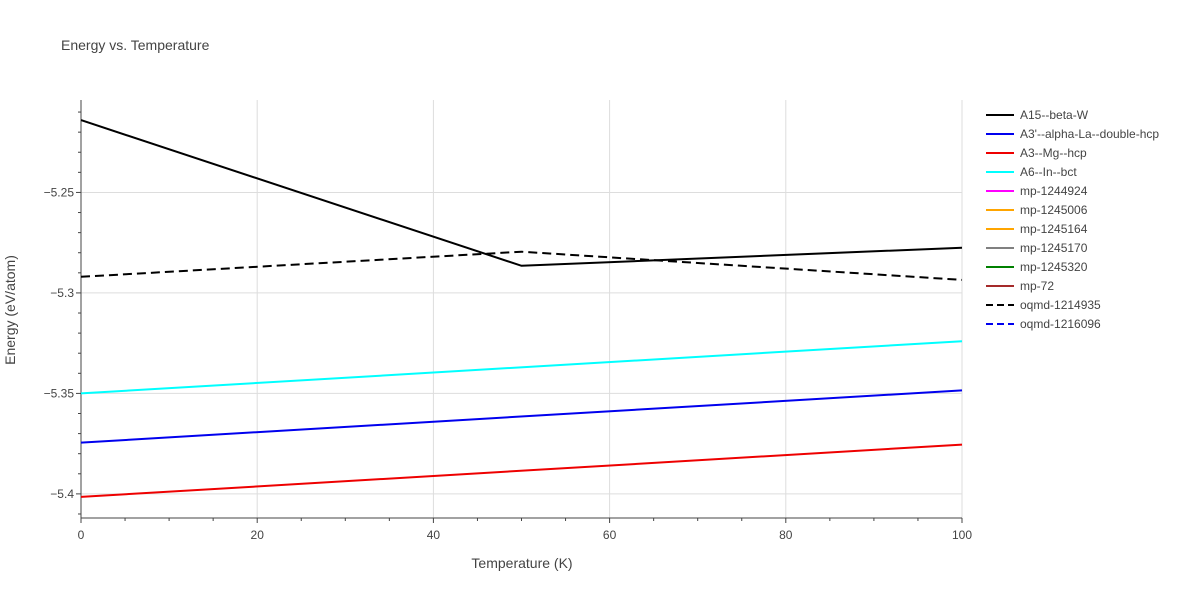 This screenshot has width=1200, height=605. What do you see at coordinates (258, 535) in the screenshot?
I see `x-tick-label: 20` at bounding box center [258, 535].